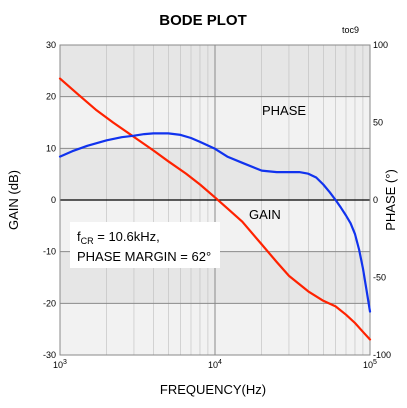  Describe the element at coordinates (375, 362) in the screenshot. I see `x-tick-exponent: 5` at that location.